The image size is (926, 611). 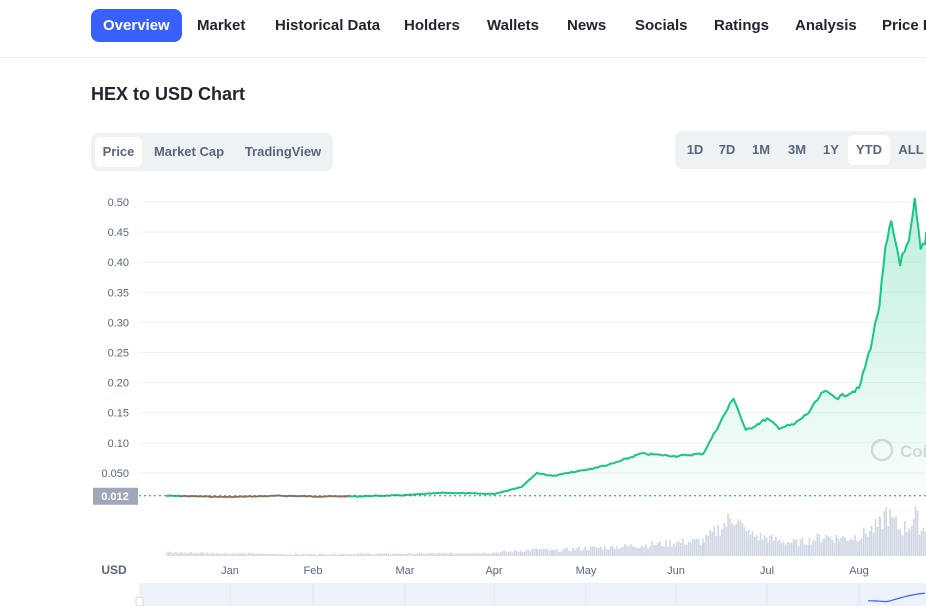 I want to click on range-1y: 1Y, so click(x=831, y=149).